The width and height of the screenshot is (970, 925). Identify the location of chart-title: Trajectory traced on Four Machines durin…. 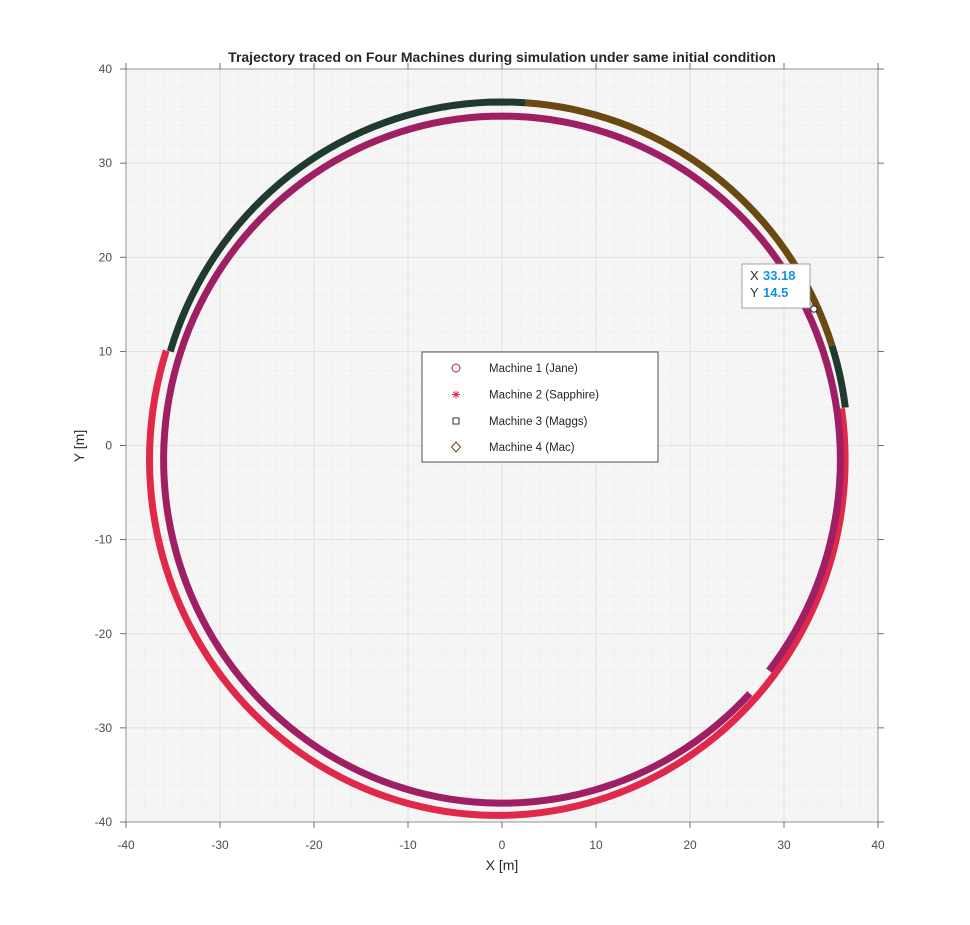
(502, 57).